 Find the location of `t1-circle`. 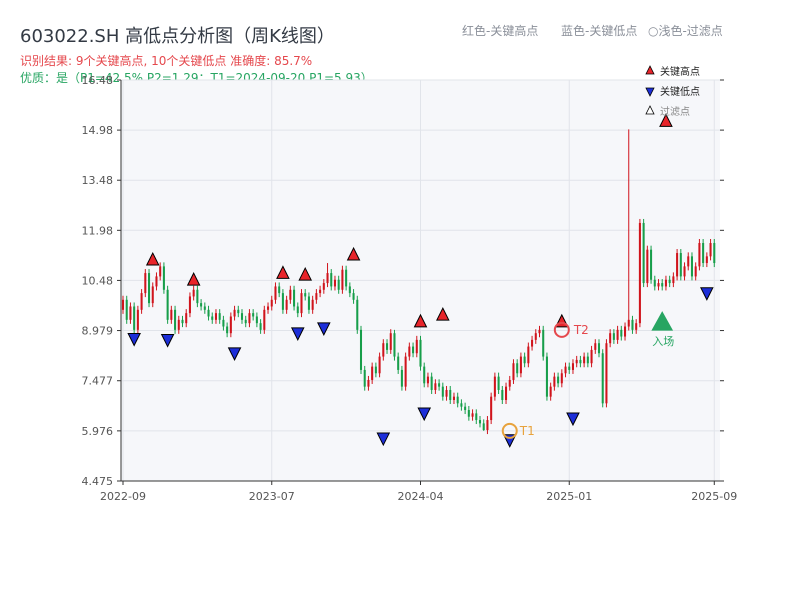

t1-circle is located at coordinates (509, 430).